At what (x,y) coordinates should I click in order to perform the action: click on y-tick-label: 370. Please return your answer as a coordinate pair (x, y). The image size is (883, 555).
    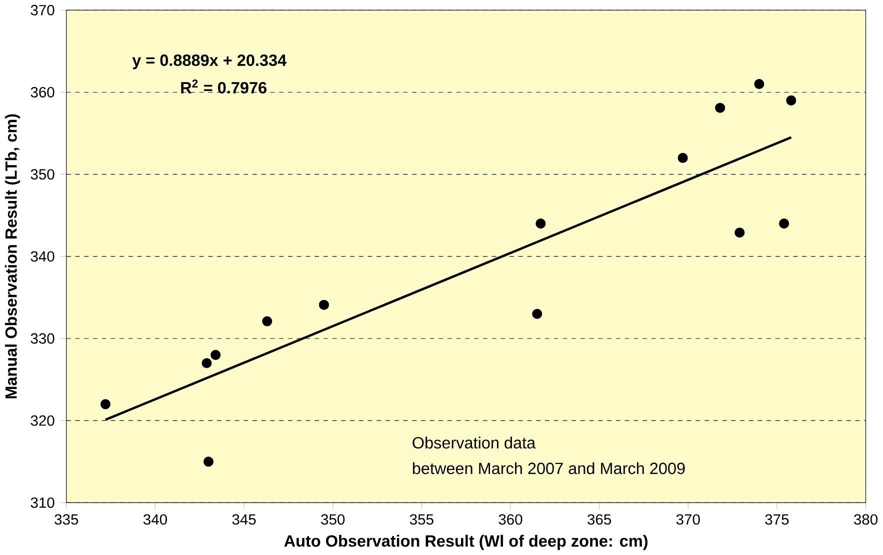
    Looking at the image, I should click on (42, 10).